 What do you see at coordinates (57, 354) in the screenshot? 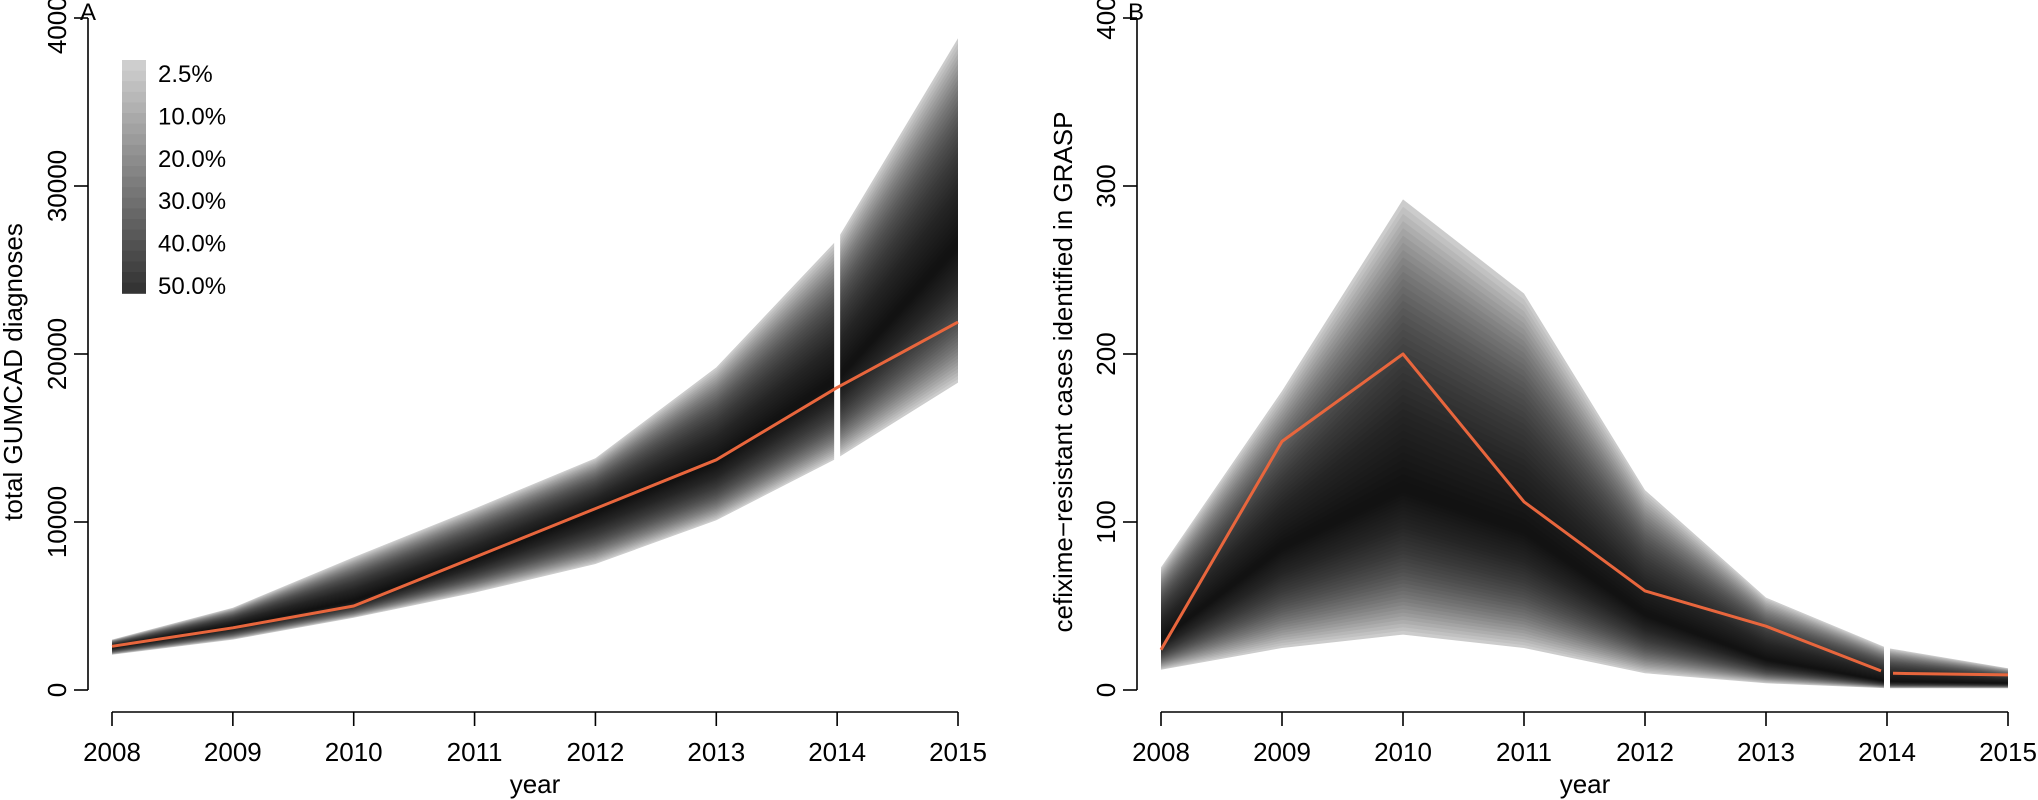
I see `y-tick-label: 20000` at bounding box center [57, 354].